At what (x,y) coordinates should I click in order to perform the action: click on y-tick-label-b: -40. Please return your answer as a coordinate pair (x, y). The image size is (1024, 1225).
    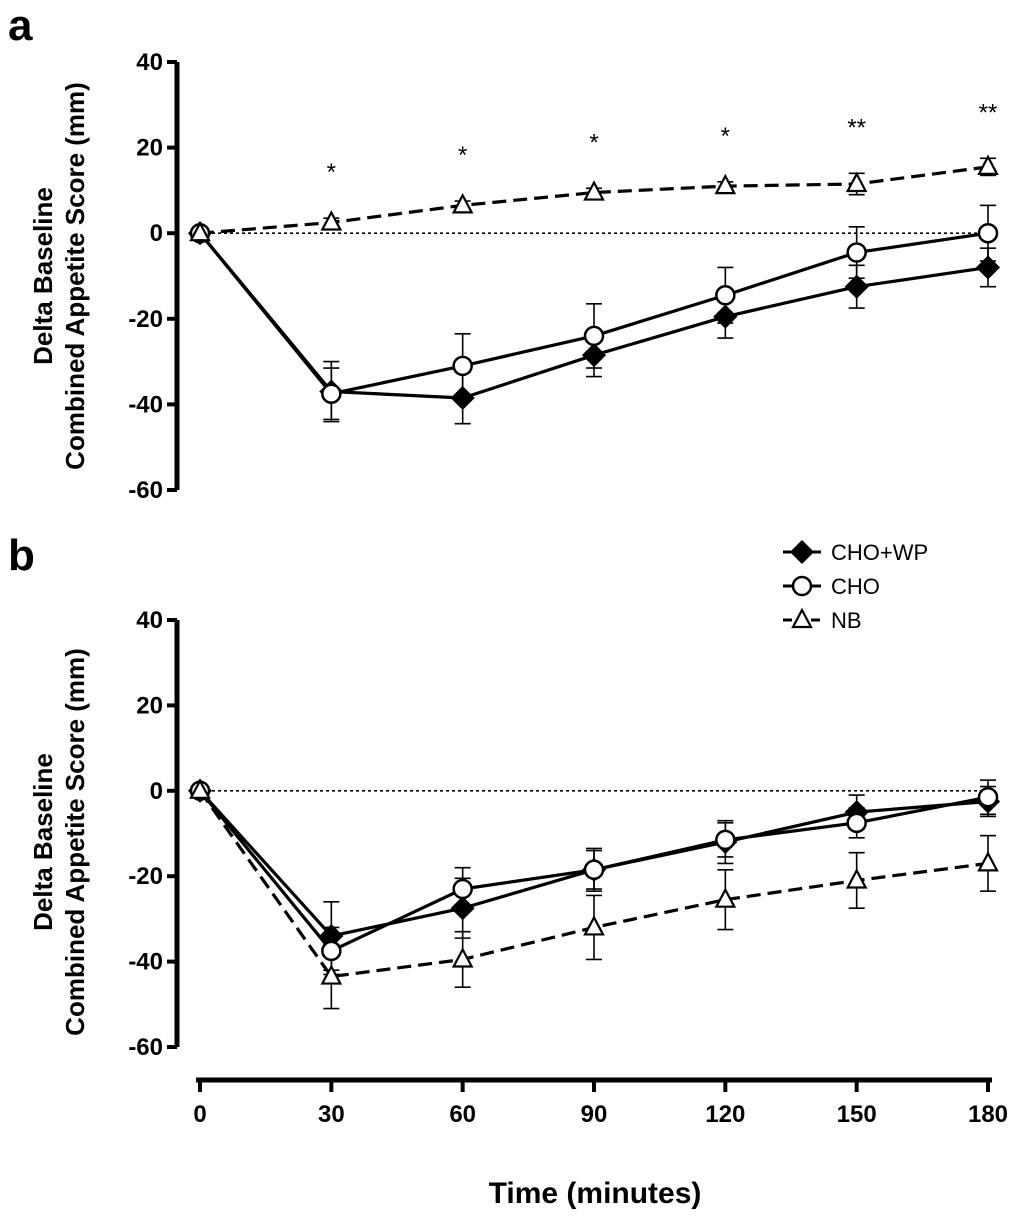
    Looking at the image, I should click on (145, 962).